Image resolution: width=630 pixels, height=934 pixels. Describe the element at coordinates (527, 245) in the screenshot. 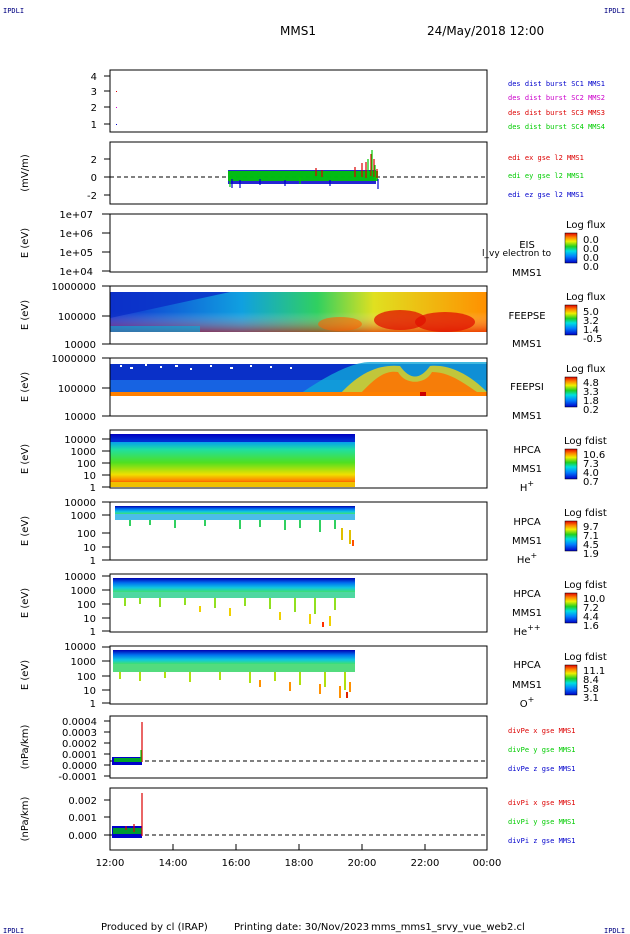

I see `instrument-label: EIS` at that location.